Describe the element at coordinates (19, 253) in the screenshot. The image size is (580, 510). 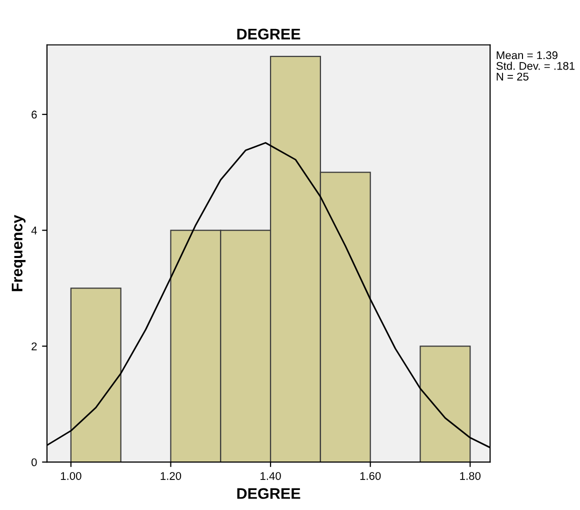
I see `y-axis-title: Frequency` at that location.